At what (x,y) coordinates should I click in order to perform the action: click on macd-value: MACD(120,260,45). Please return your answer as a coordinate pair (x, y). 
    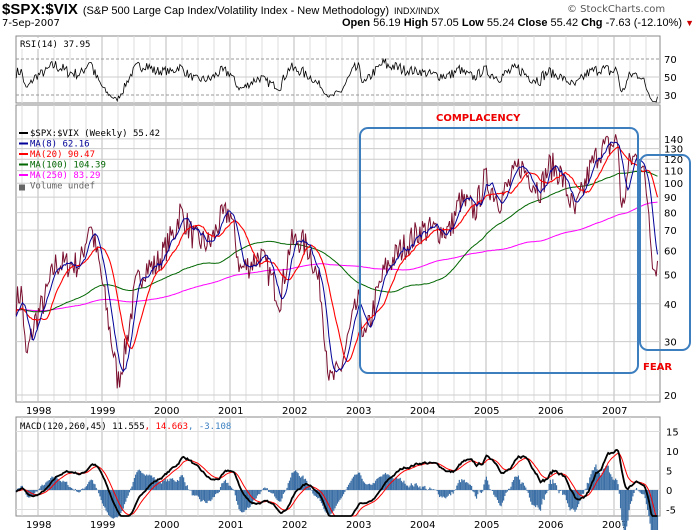
    Looking at the image, I should click on (63, 427).